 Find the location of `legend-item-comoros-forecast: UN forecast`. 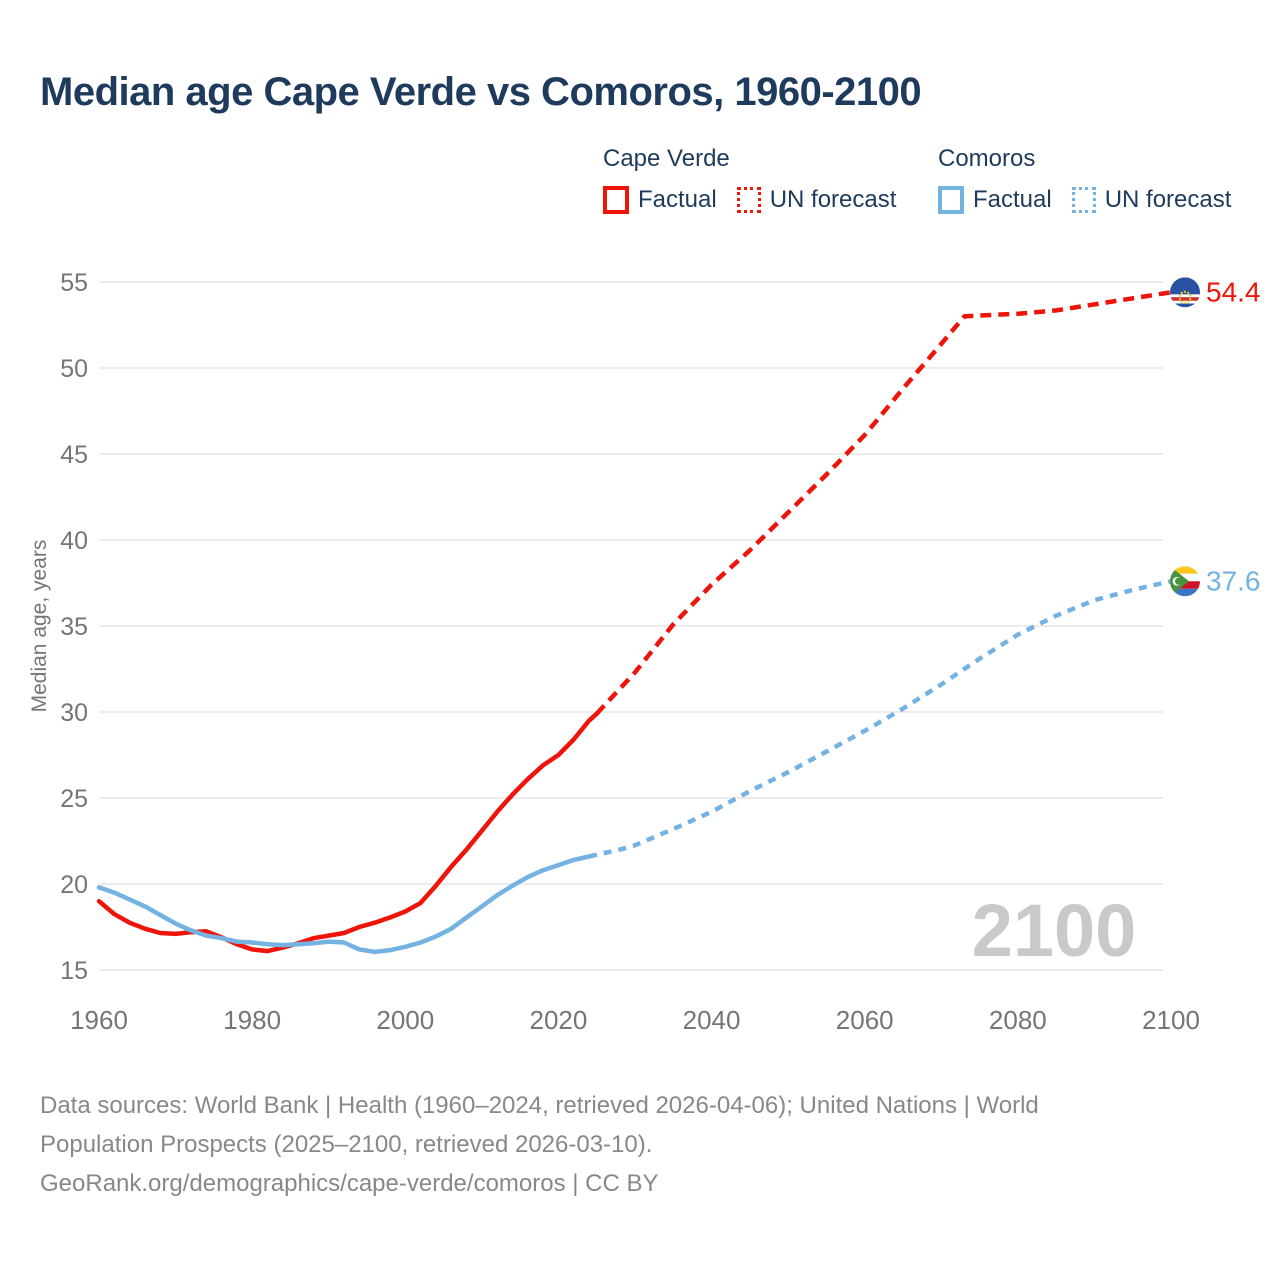

legend-item-comoros-forecast: UN forecast is located at coordinates (1151, 200).